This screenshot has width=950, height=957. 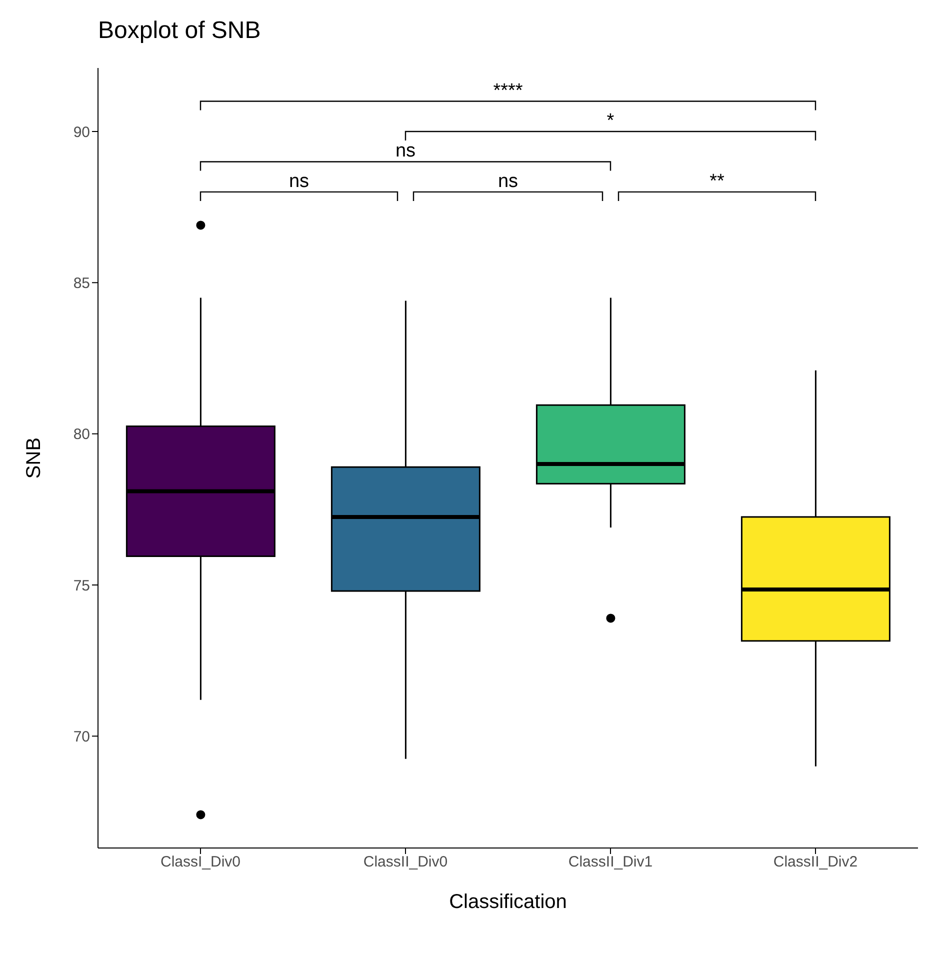 What do you see at coordinates (508, 91) in the screenshot?
I see `annotation: ****` at bounding box center [508, 91].